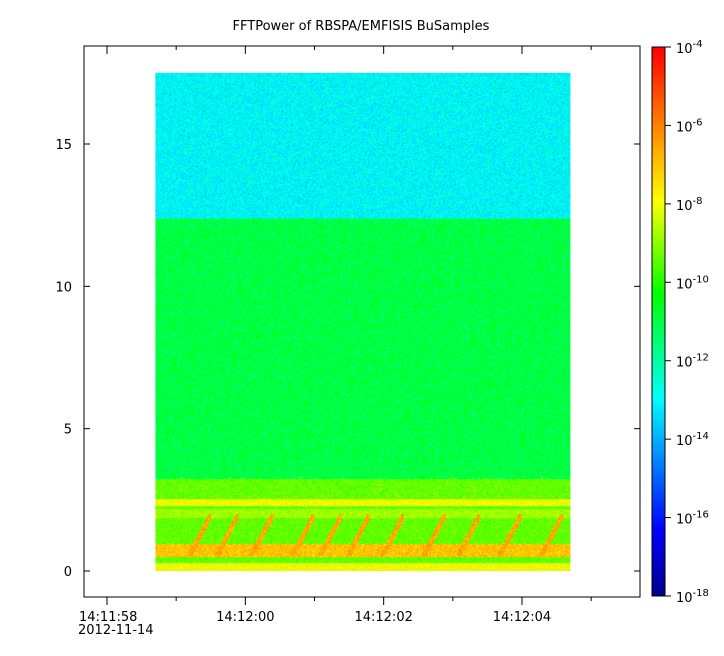 The image size is (724, 656). Describe the element at coordinates (68, 430) in the screenshot. I see `y-tick-label: 5` at that location.